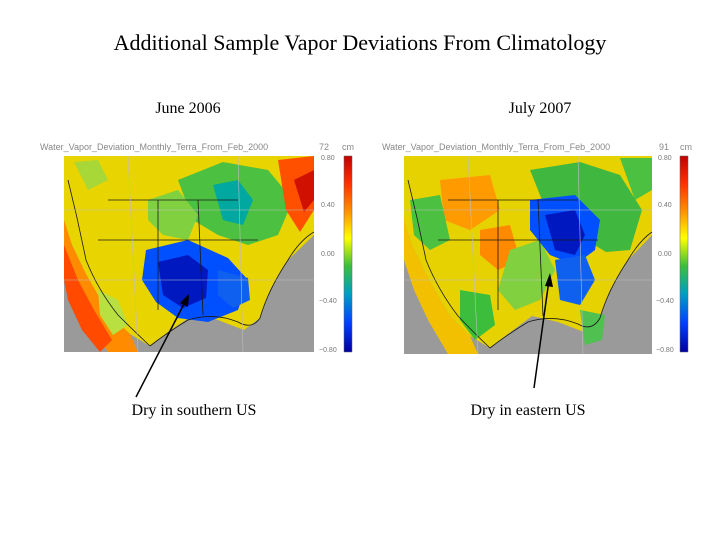 The image size is (720, 540). Describe the element at coordinates (528, 410) in the screenshot. I see `caption-dry-eastern-us: Dry in eastern US` at that location.